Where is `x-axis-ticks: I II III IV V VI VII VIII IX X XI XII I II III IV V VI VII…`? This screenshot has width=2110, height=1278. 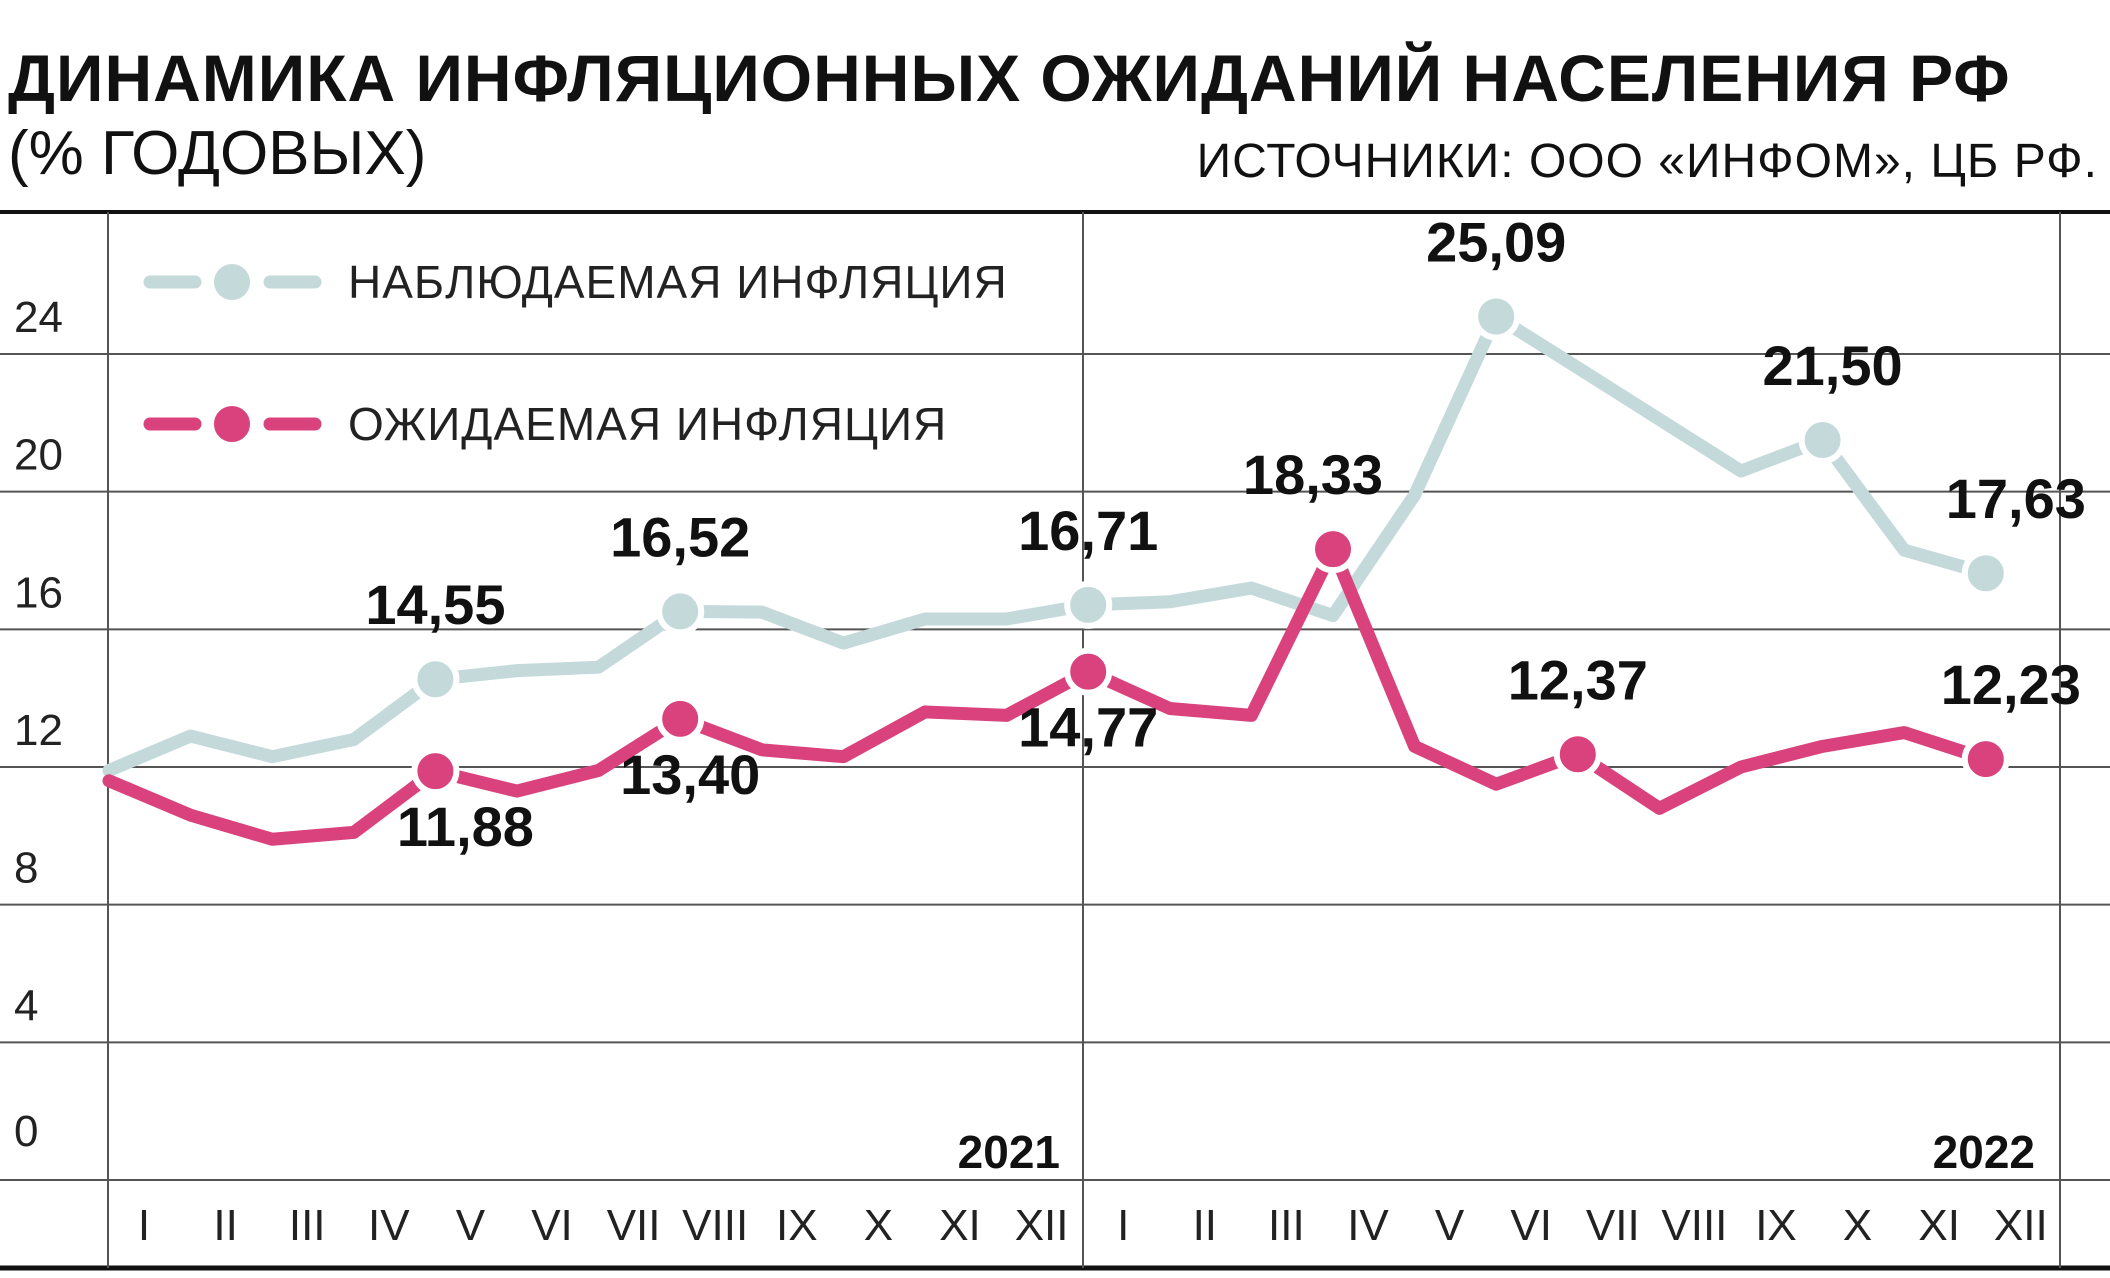
x-axis-ticks: I II III IV V VI VII VIII IX X XI XII I II III IV V VI VII… is located at coordinates (1093, 1225).